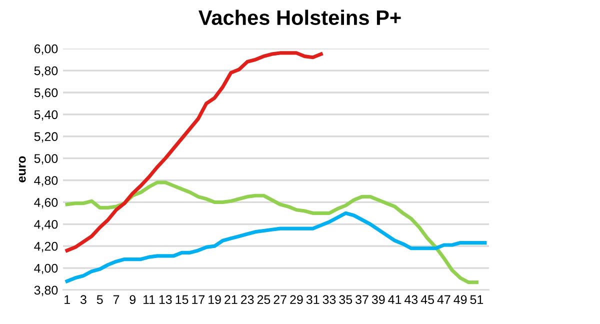 Image resolution: width=600 pixels, height=324 pixels. I want to click on x-tick-label: 23, so click(247, 299).